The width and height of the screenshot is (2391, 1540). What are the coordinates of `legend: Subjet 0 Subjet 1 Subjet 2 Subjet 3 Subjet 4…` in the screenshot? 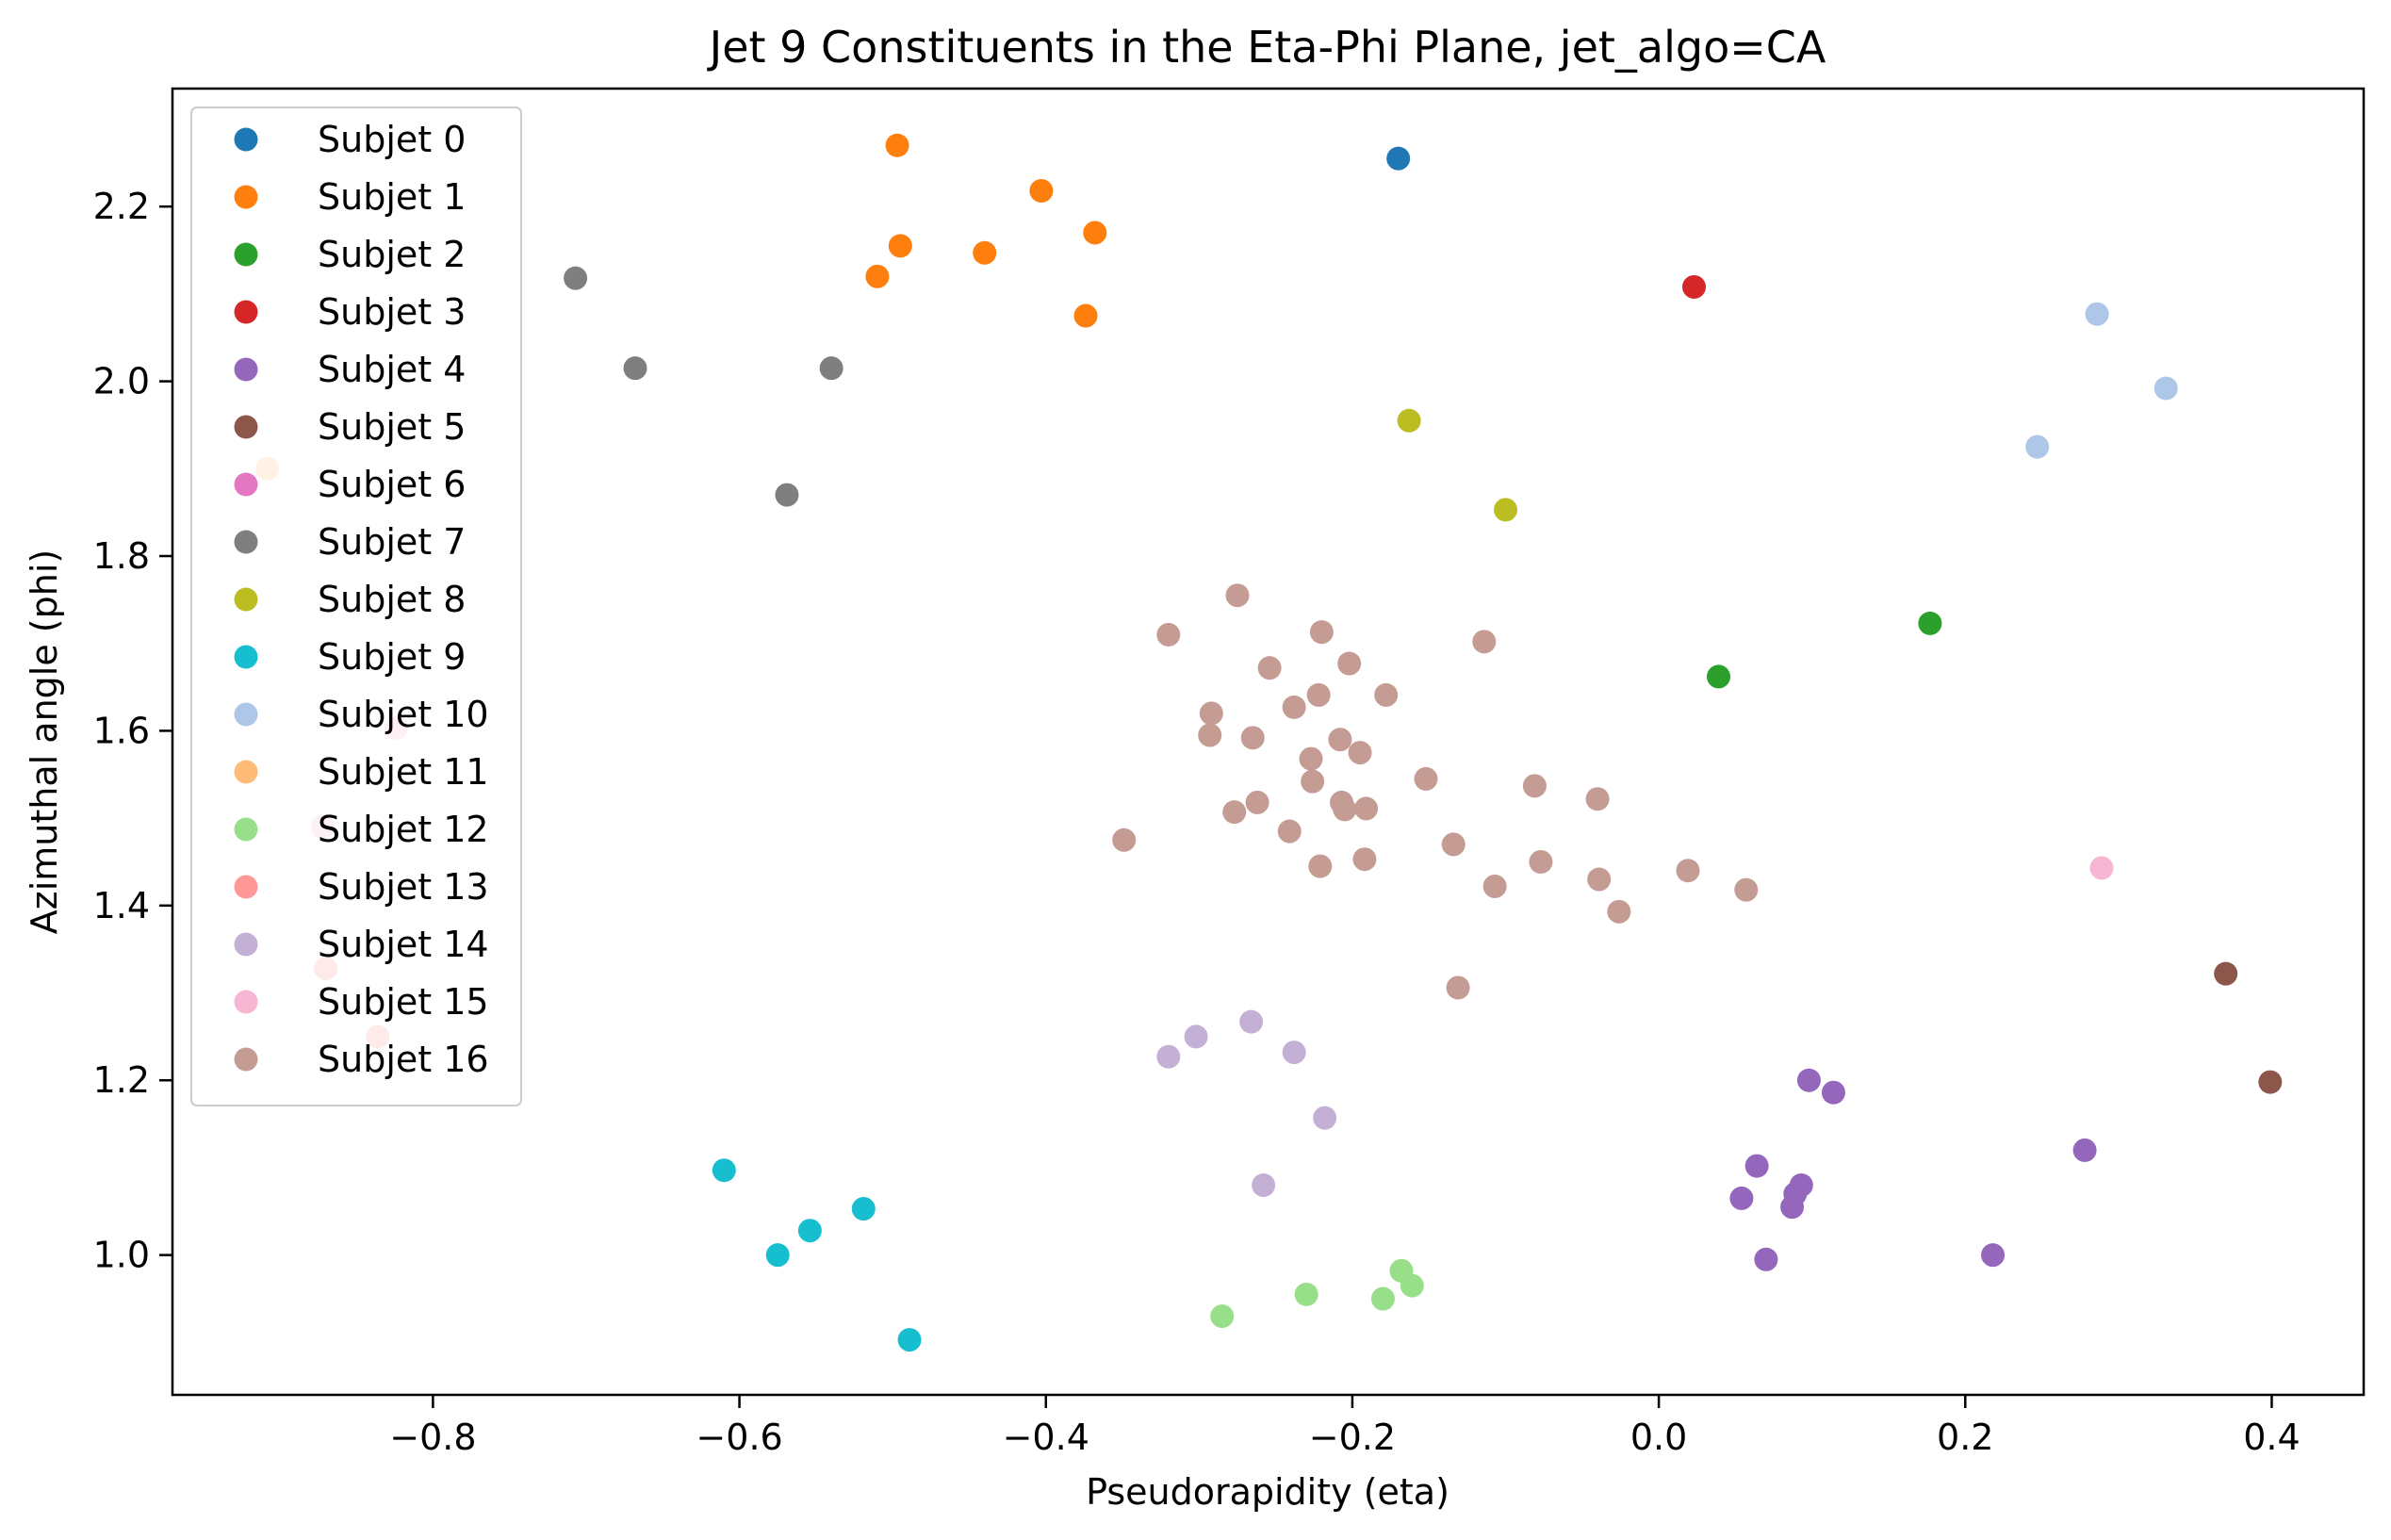 It's located at (356, 606).